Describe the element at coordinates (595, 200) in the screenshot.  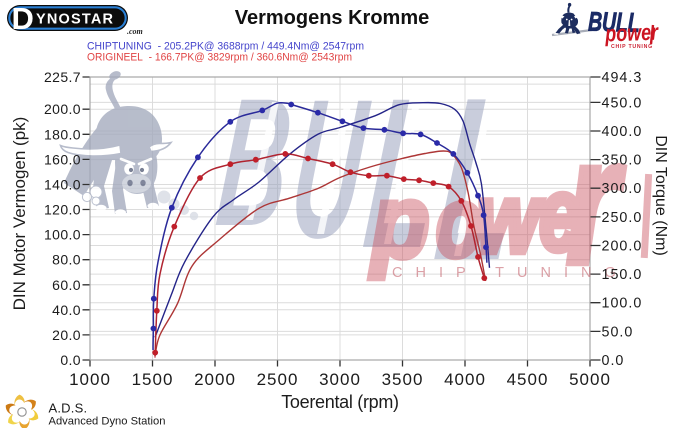
I see `svg-text: r` at that location.